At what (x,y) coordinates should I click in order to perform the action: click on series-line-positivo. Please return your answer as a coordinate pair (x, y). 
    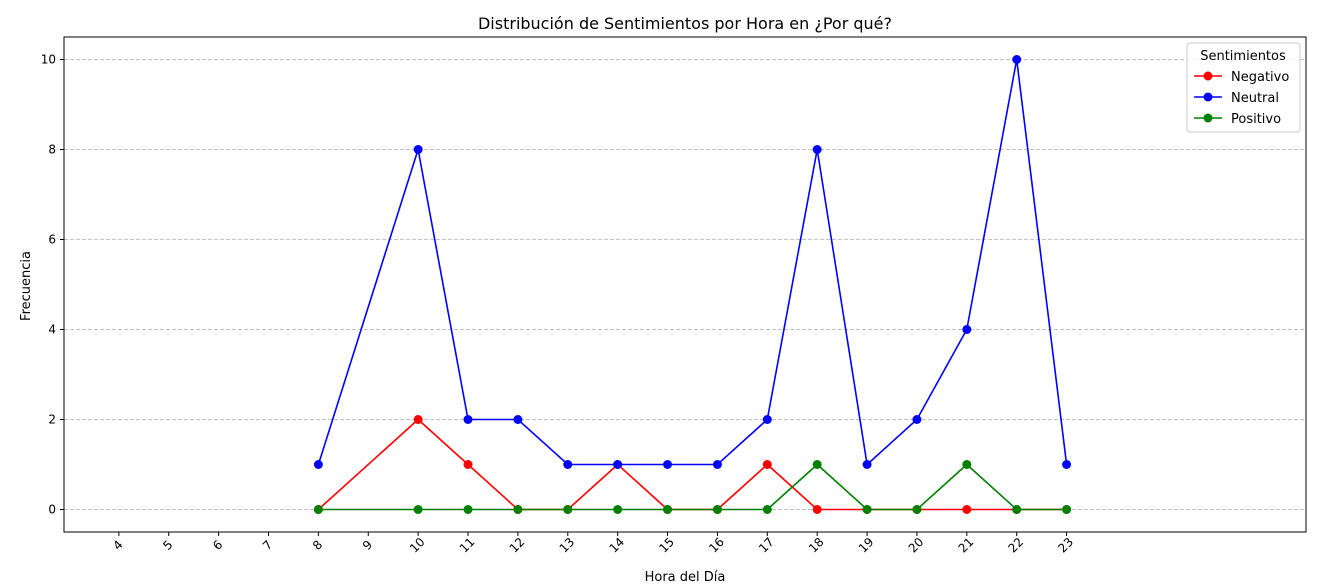
    Looking at the image, I should click on (692, 487).